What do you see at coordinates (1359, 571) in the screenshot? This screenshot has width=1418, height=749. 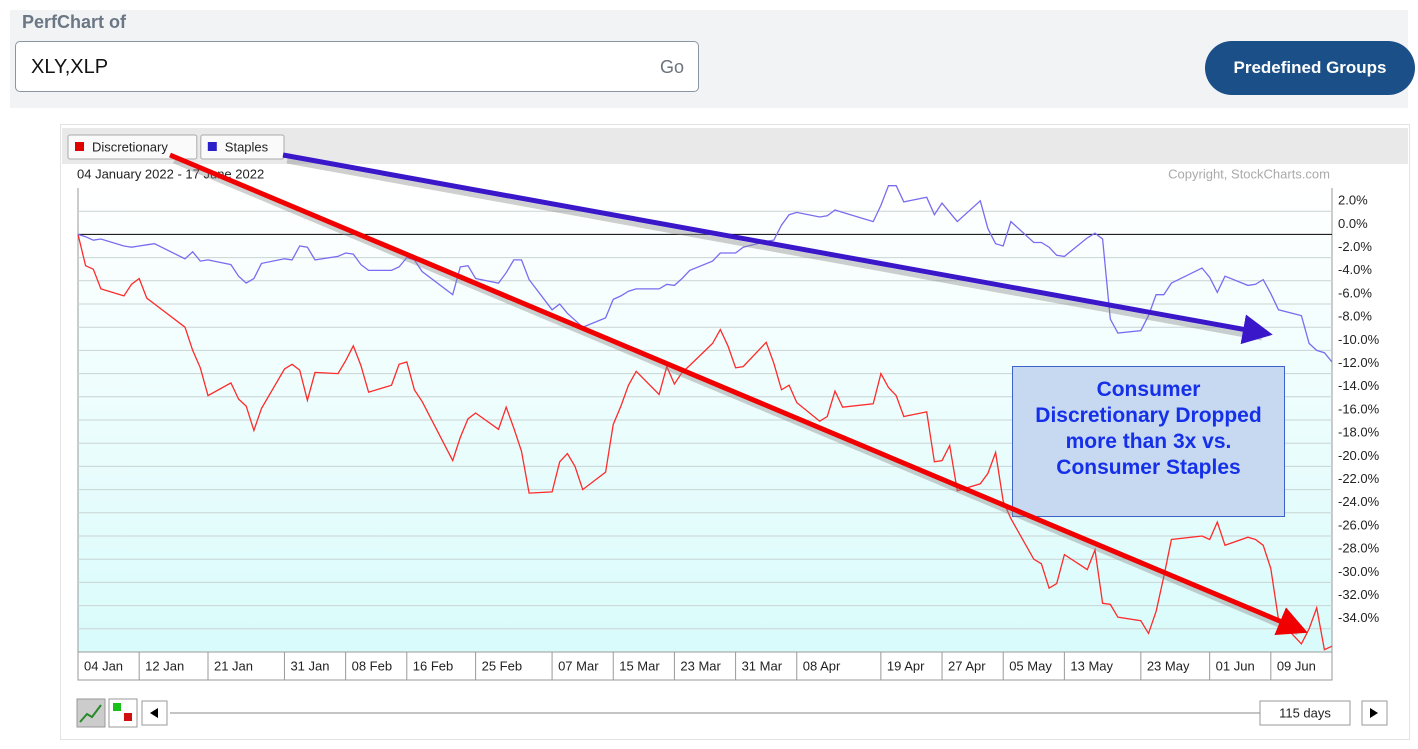 I see `y-tick-label: -30.0%` at bounding box center [1359, 571].